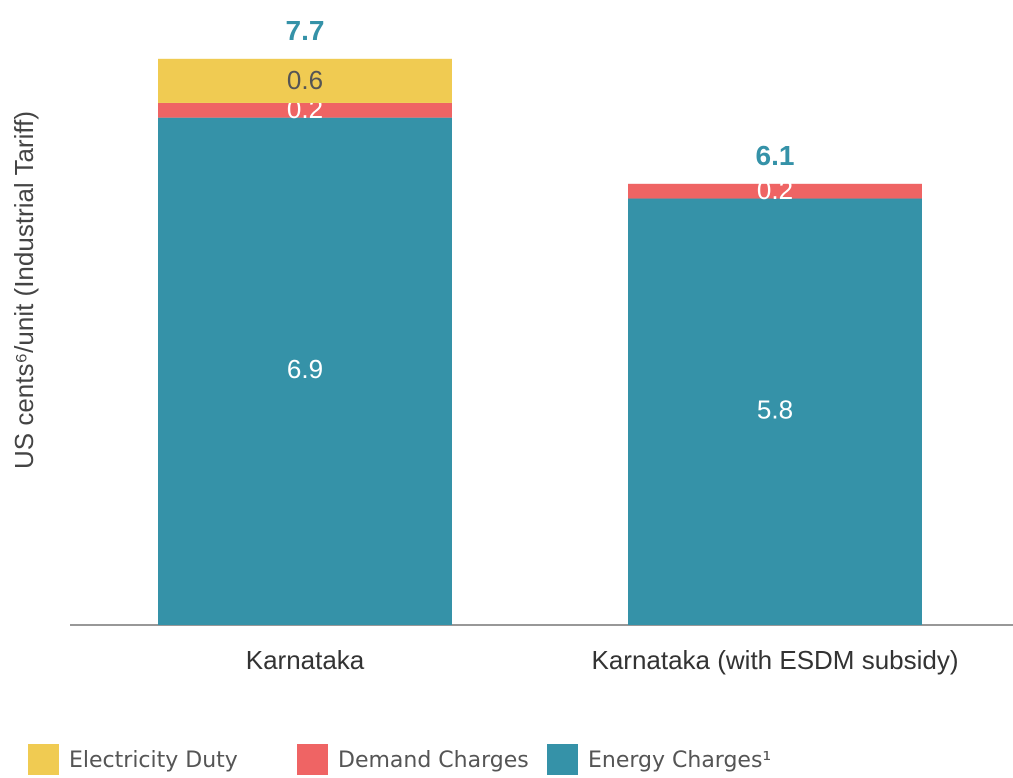 Image resolution: width=1013 pixels, height=778 pixels. Describe the element at coordinates (24, 290) in the screenshot. I see `y-axis-label: US cents⁶/unit (Industrial Tariff)` at that location.